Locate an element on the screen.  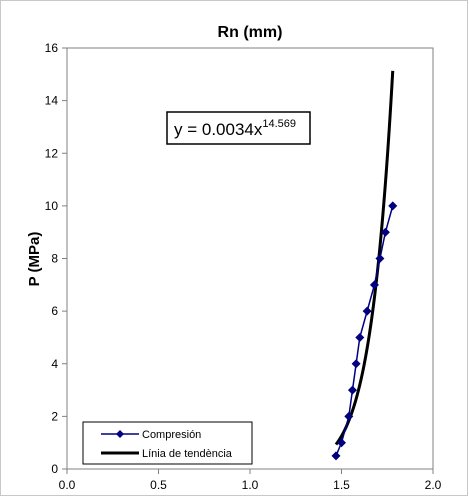
legend-marker-compresion is located at coordinates (120, 434).